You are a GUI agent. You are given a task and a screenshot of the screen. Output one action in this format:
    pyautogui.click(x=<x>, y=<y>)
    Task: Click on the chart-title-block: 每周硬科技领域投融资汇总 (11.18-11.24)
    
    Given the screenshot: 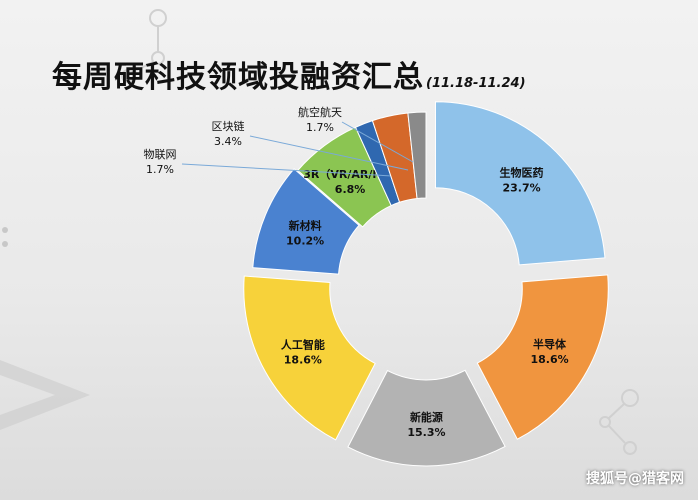 What is the action you would take?
    pyautogui.click(x=289, y=74)
    